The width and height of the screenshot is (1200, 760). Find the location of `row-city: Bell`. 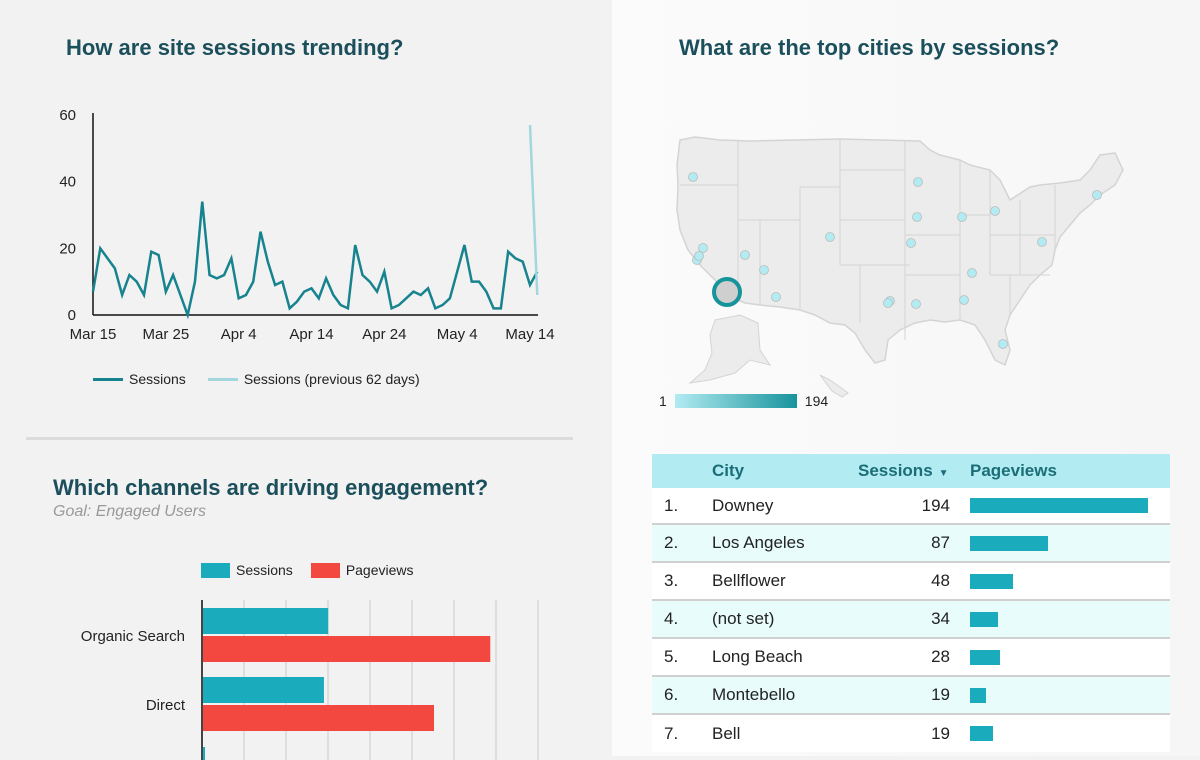

row-city: Bell is located at coordinates (782, 733).